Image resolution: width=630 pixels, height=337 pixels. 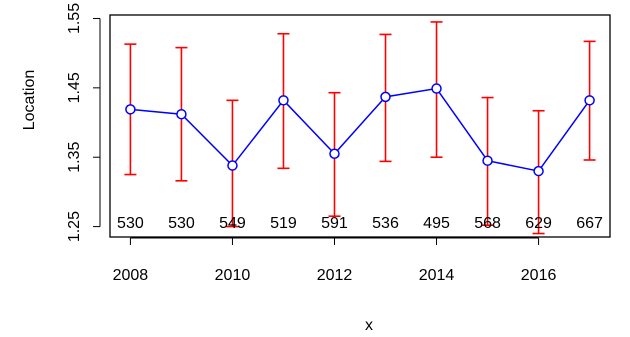 What do you see at coordinates (369, 325) in the screenshot?
I see `x-axis-title: x` at bounding box center [369, 325].